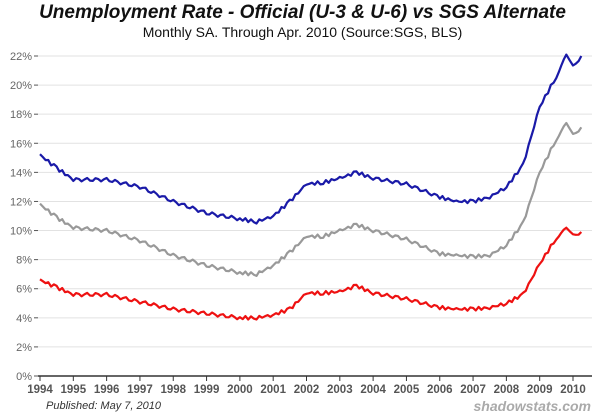 The height and width of the screenshot is (420, 605). What do you see at coordinates (340, 390) in the screenshot?
I see `x-tick-label: 2003` at bounding box center [340, 390].